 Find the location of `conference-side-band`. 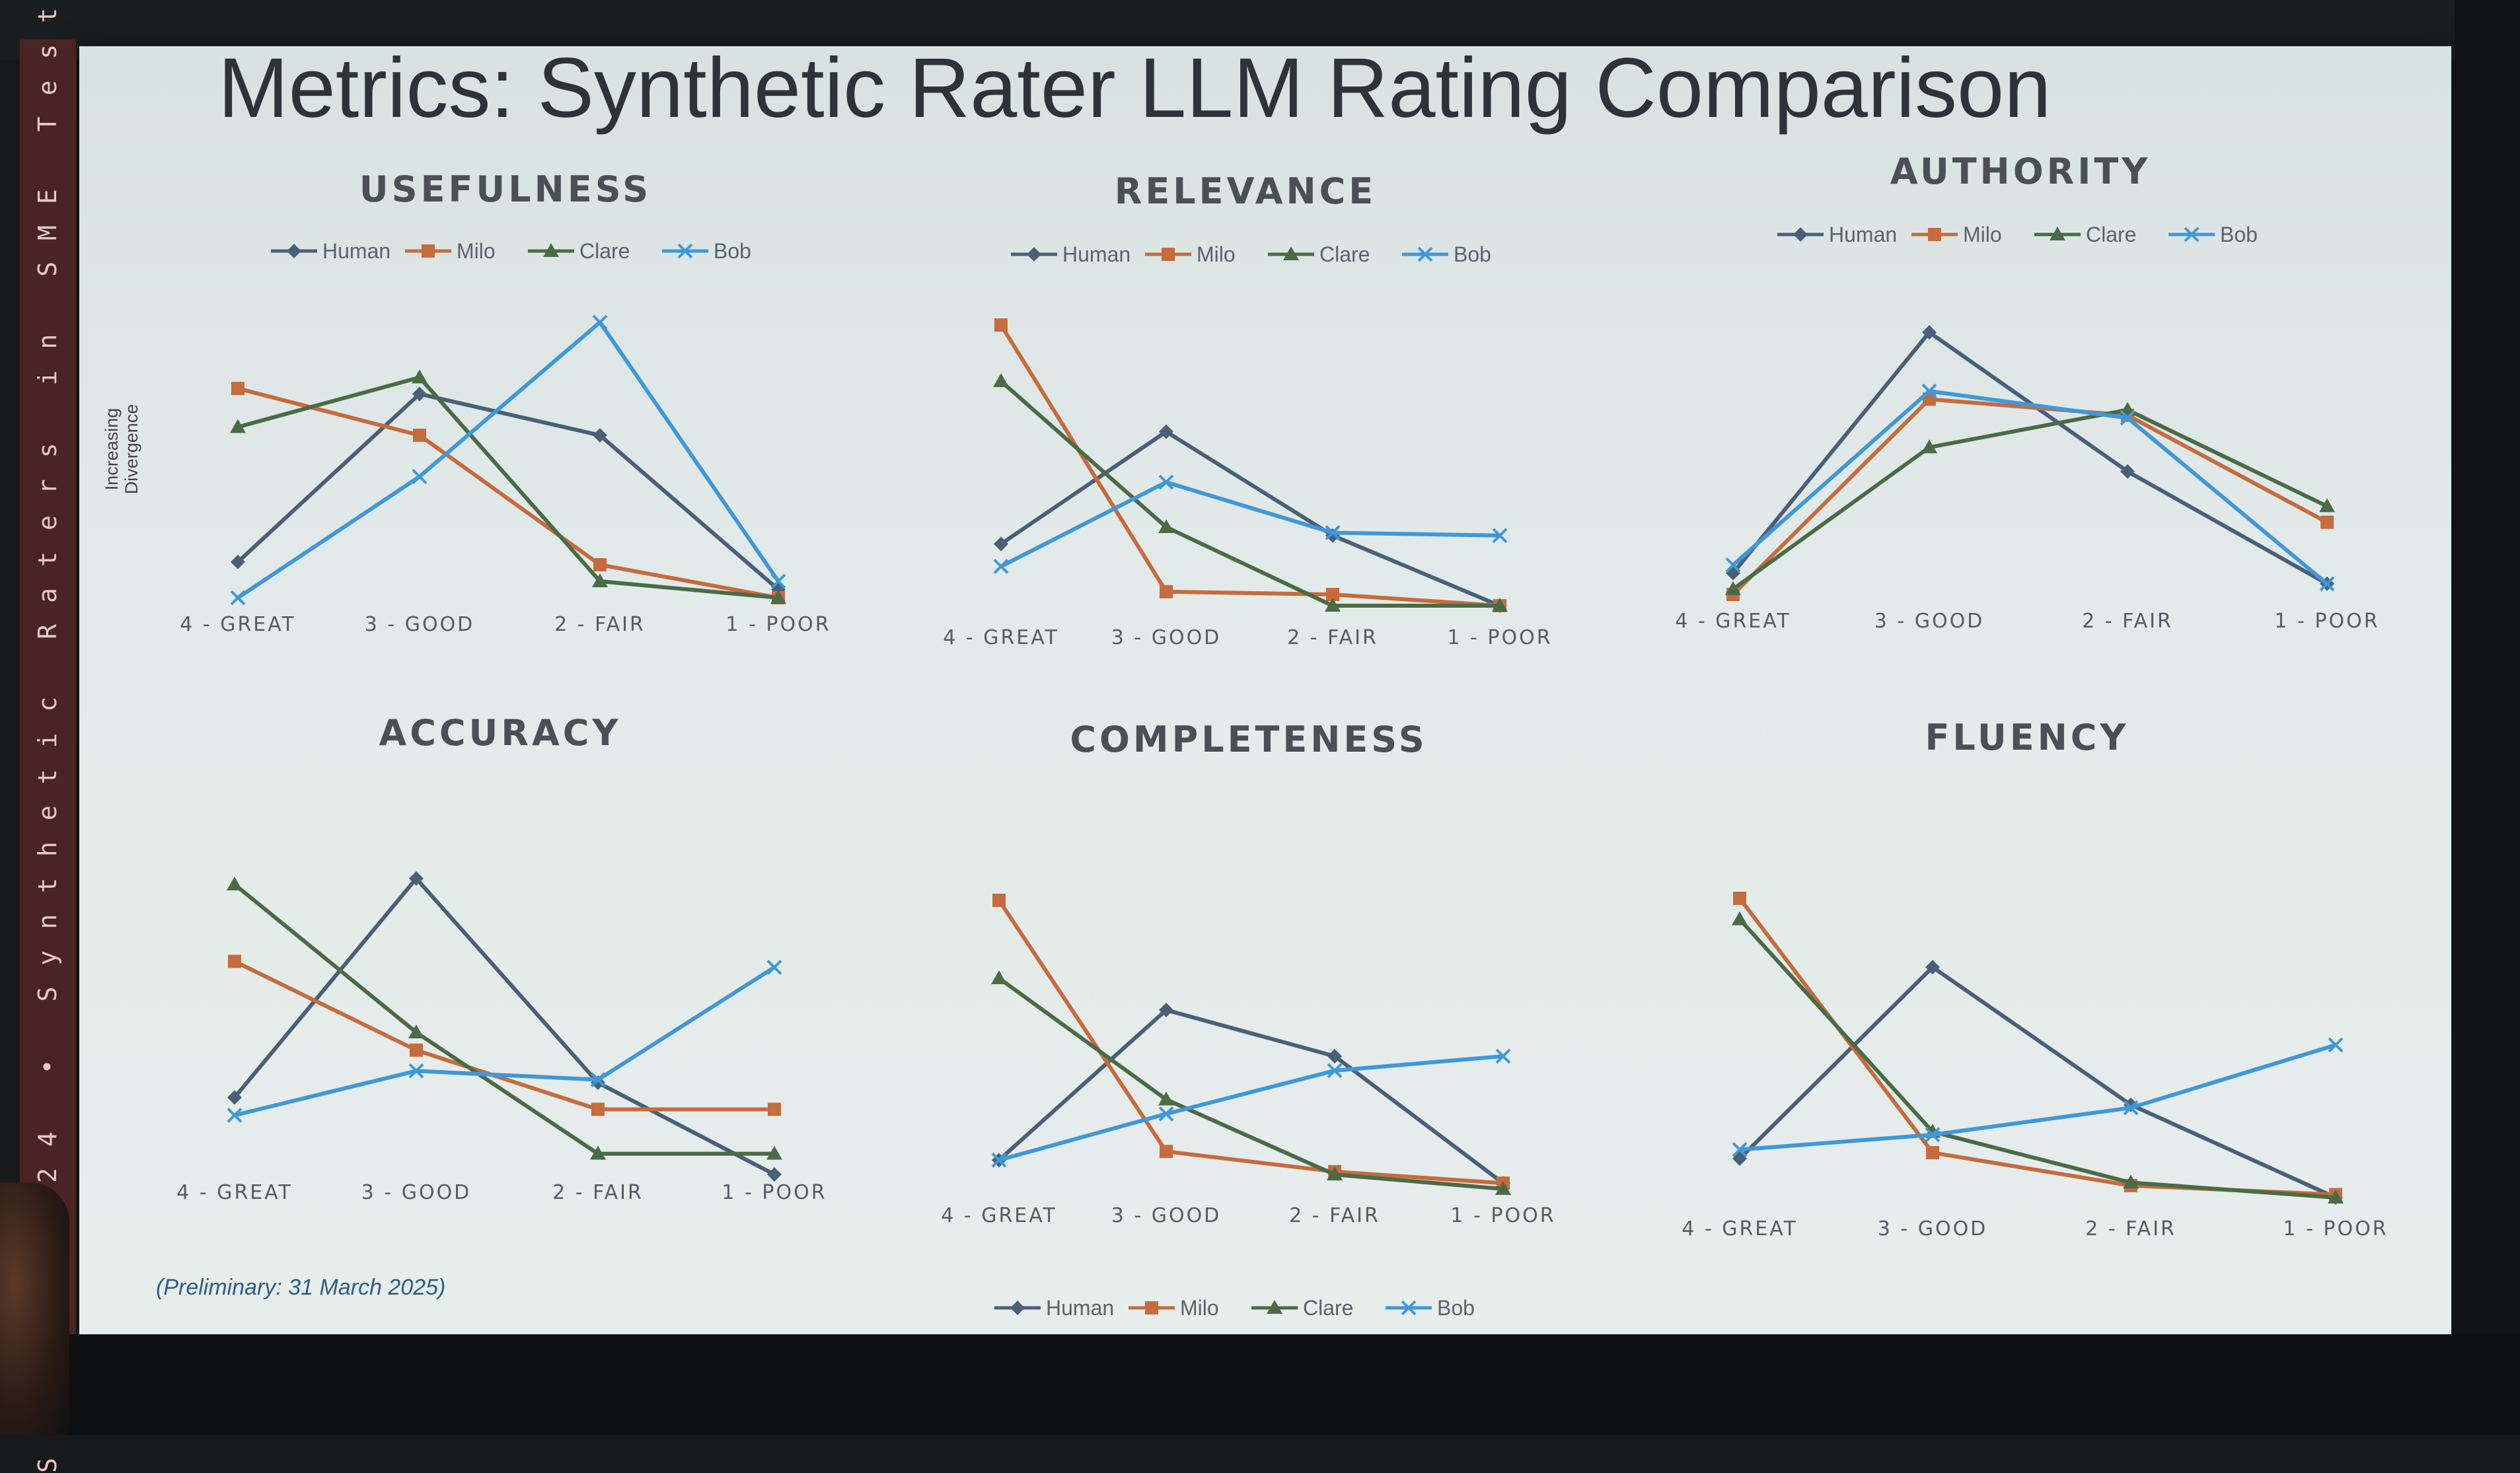

conference-side-band is located at coordinates (48, 687).